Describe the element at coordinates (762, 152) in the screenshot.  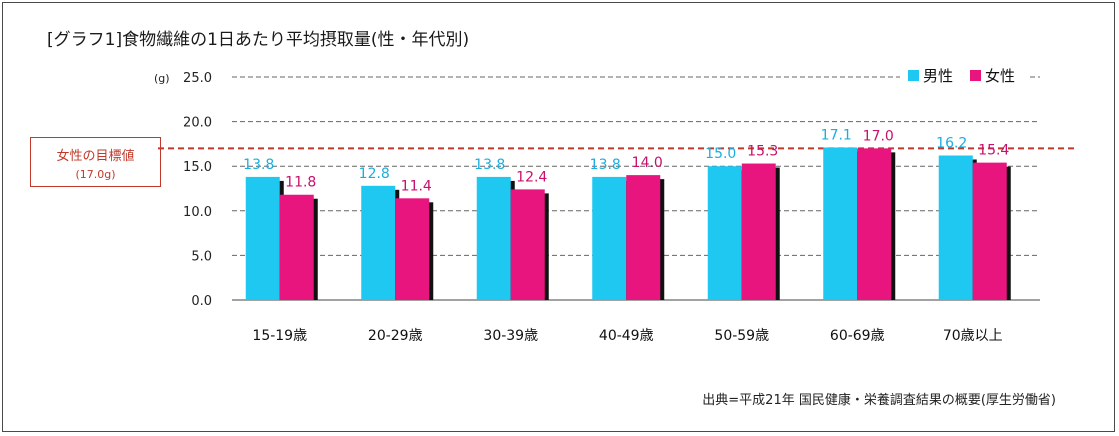
I see `data-label-female: 15.3` at that location.